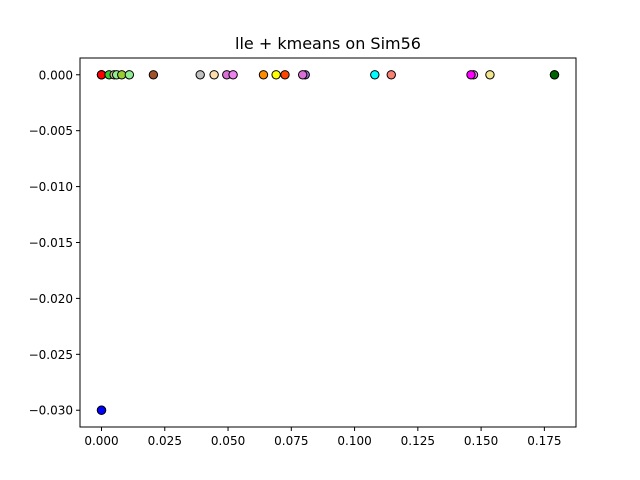 The height and width of the screenshot is (480, 640). What do you see at coordinates (481, 441) in the screenshot?
I see `x-tick-label: 0.150` at bounding box center [481, 441].